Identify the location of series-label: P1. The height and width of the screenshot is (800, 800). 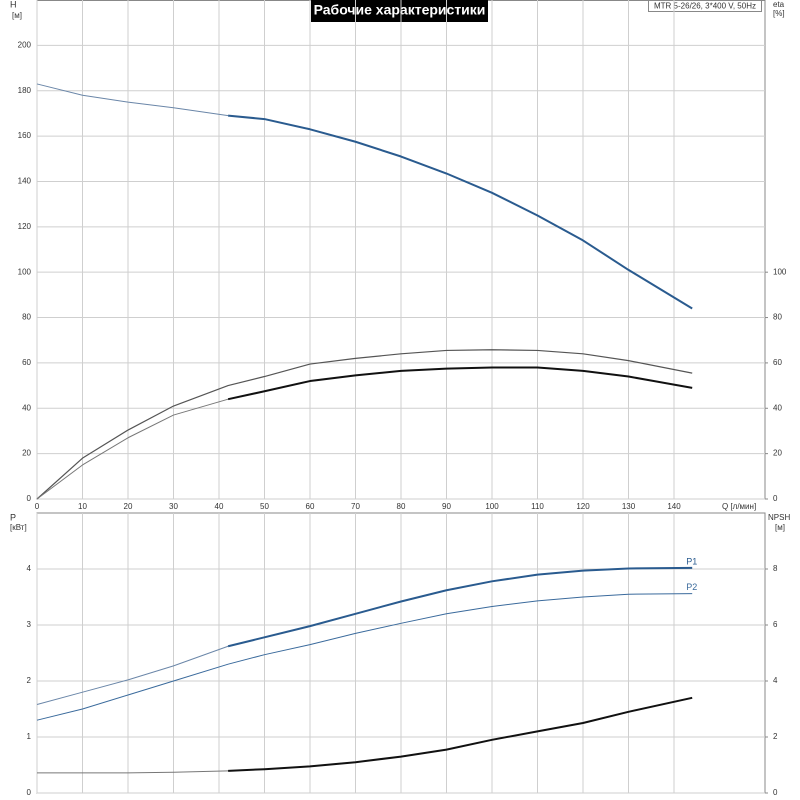
(691, 561).